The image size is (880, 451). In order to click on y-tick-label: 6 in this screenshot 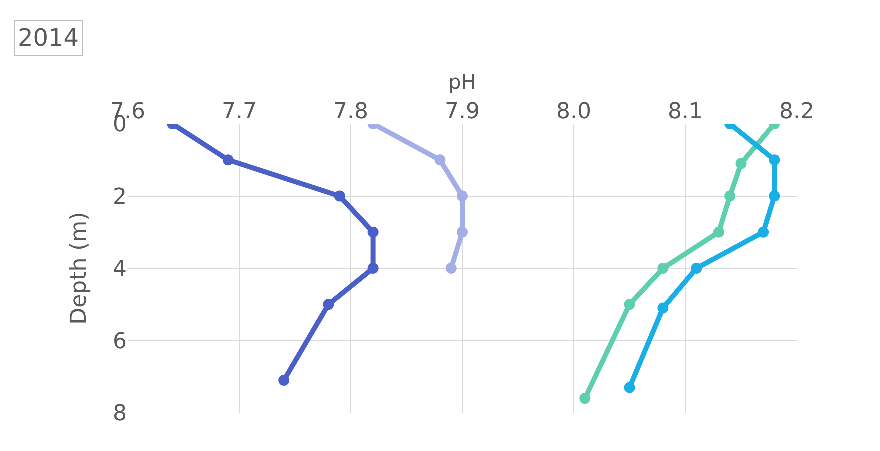, I will do `click(120, 341)`.